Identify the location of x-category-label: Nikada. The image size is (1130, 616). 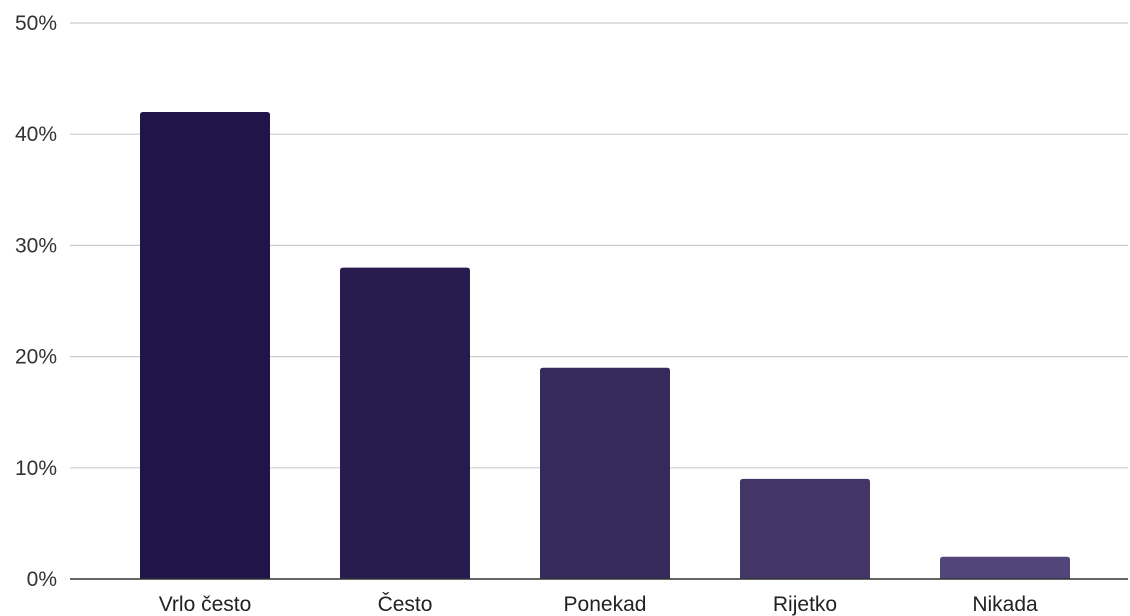
(1005, 604).